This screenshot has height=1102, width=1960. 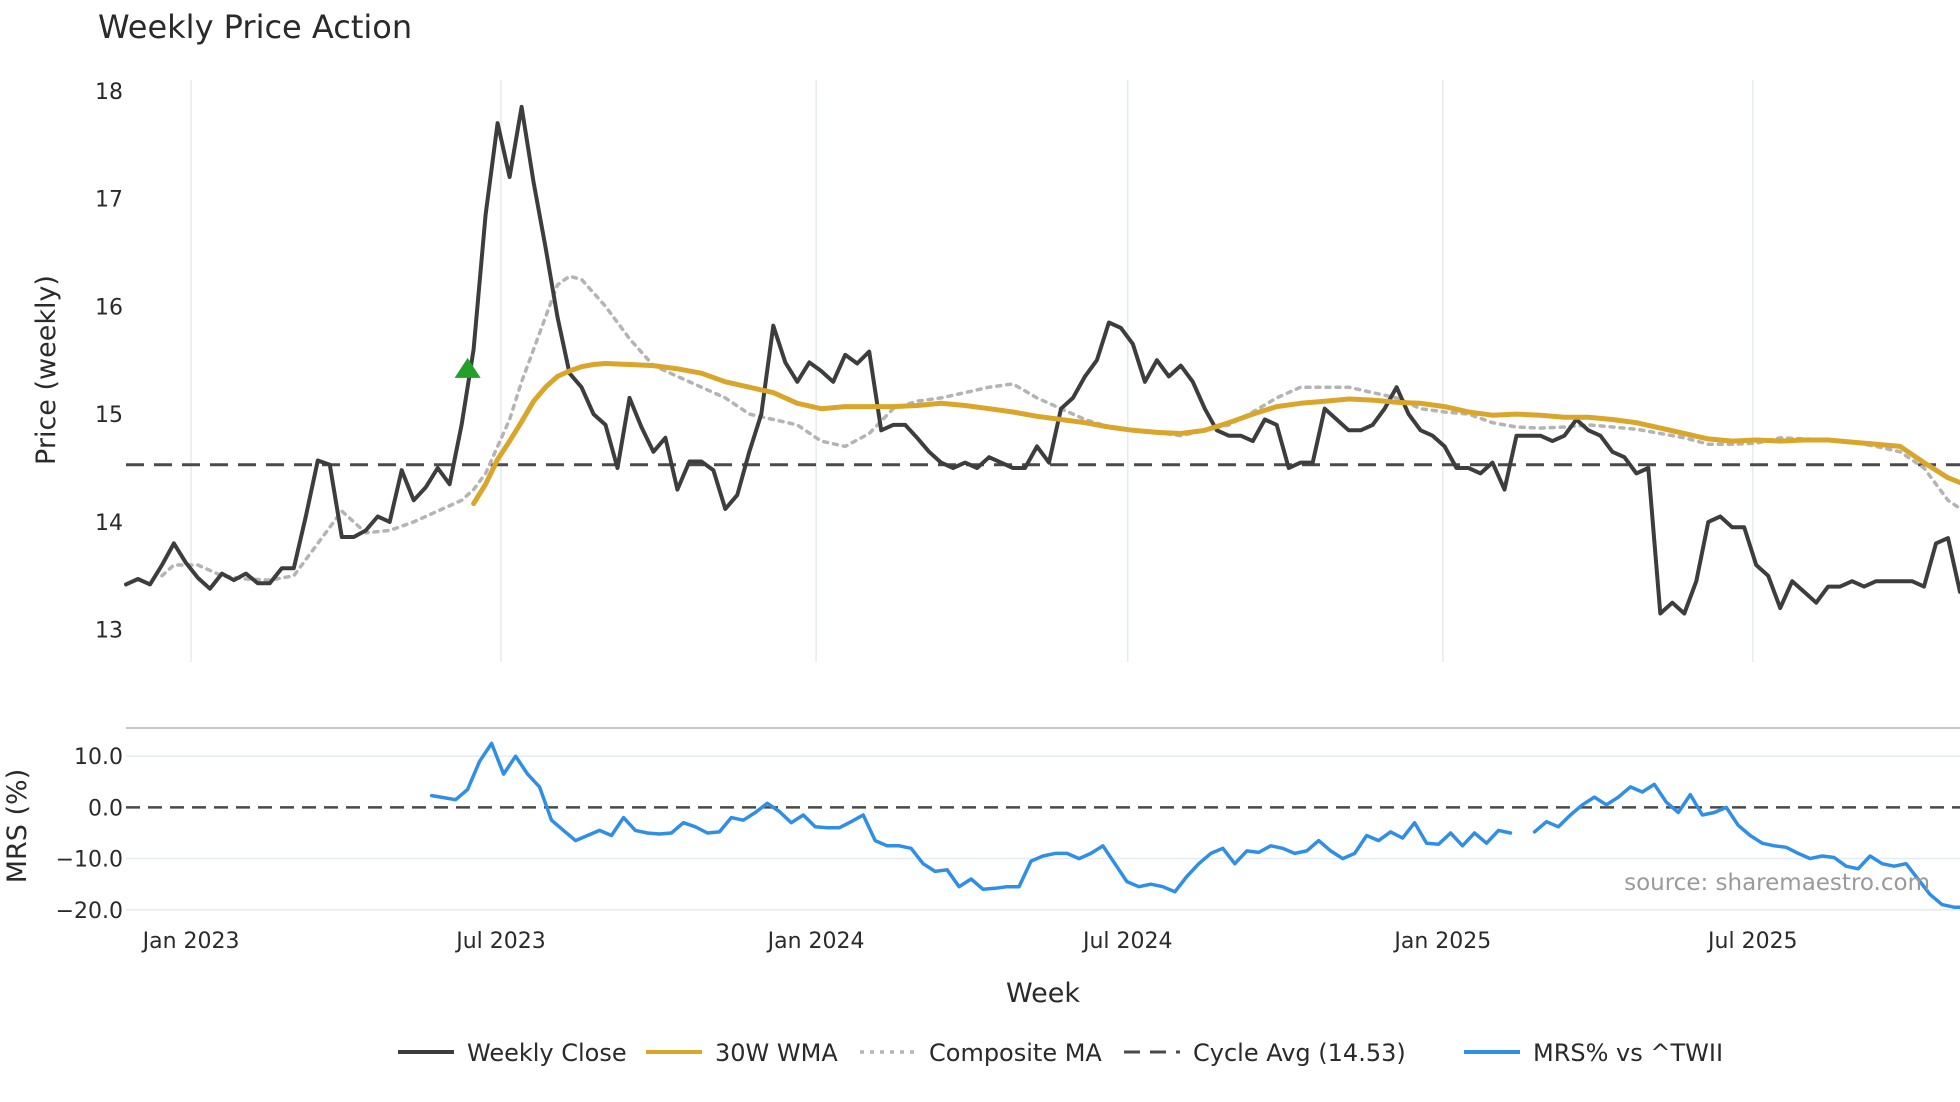 What do you see at coordinates (1299, 1053) in the screenshot?
I see `legend-label: Cycle Avg (14.53)` at bounding box center [1299, 1053].